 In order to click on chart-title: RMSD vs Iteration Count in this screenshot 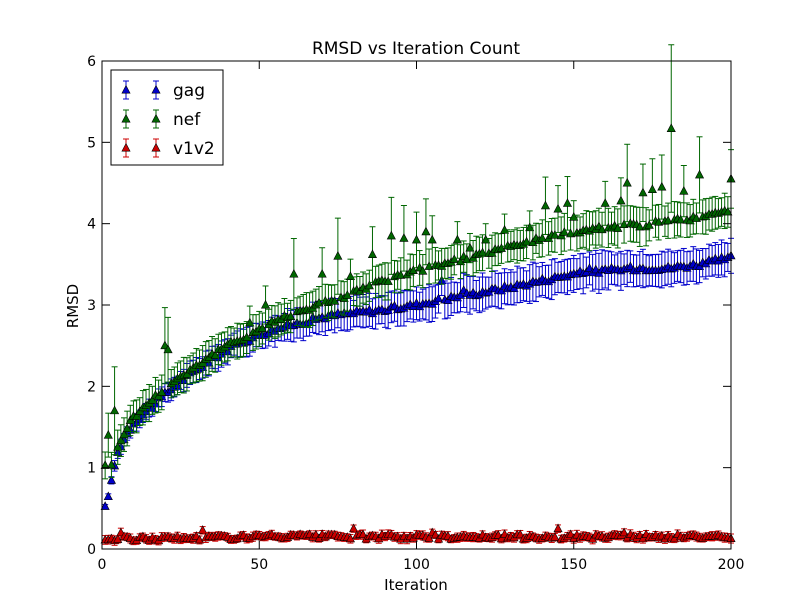, I will do `click(416, 49)`.